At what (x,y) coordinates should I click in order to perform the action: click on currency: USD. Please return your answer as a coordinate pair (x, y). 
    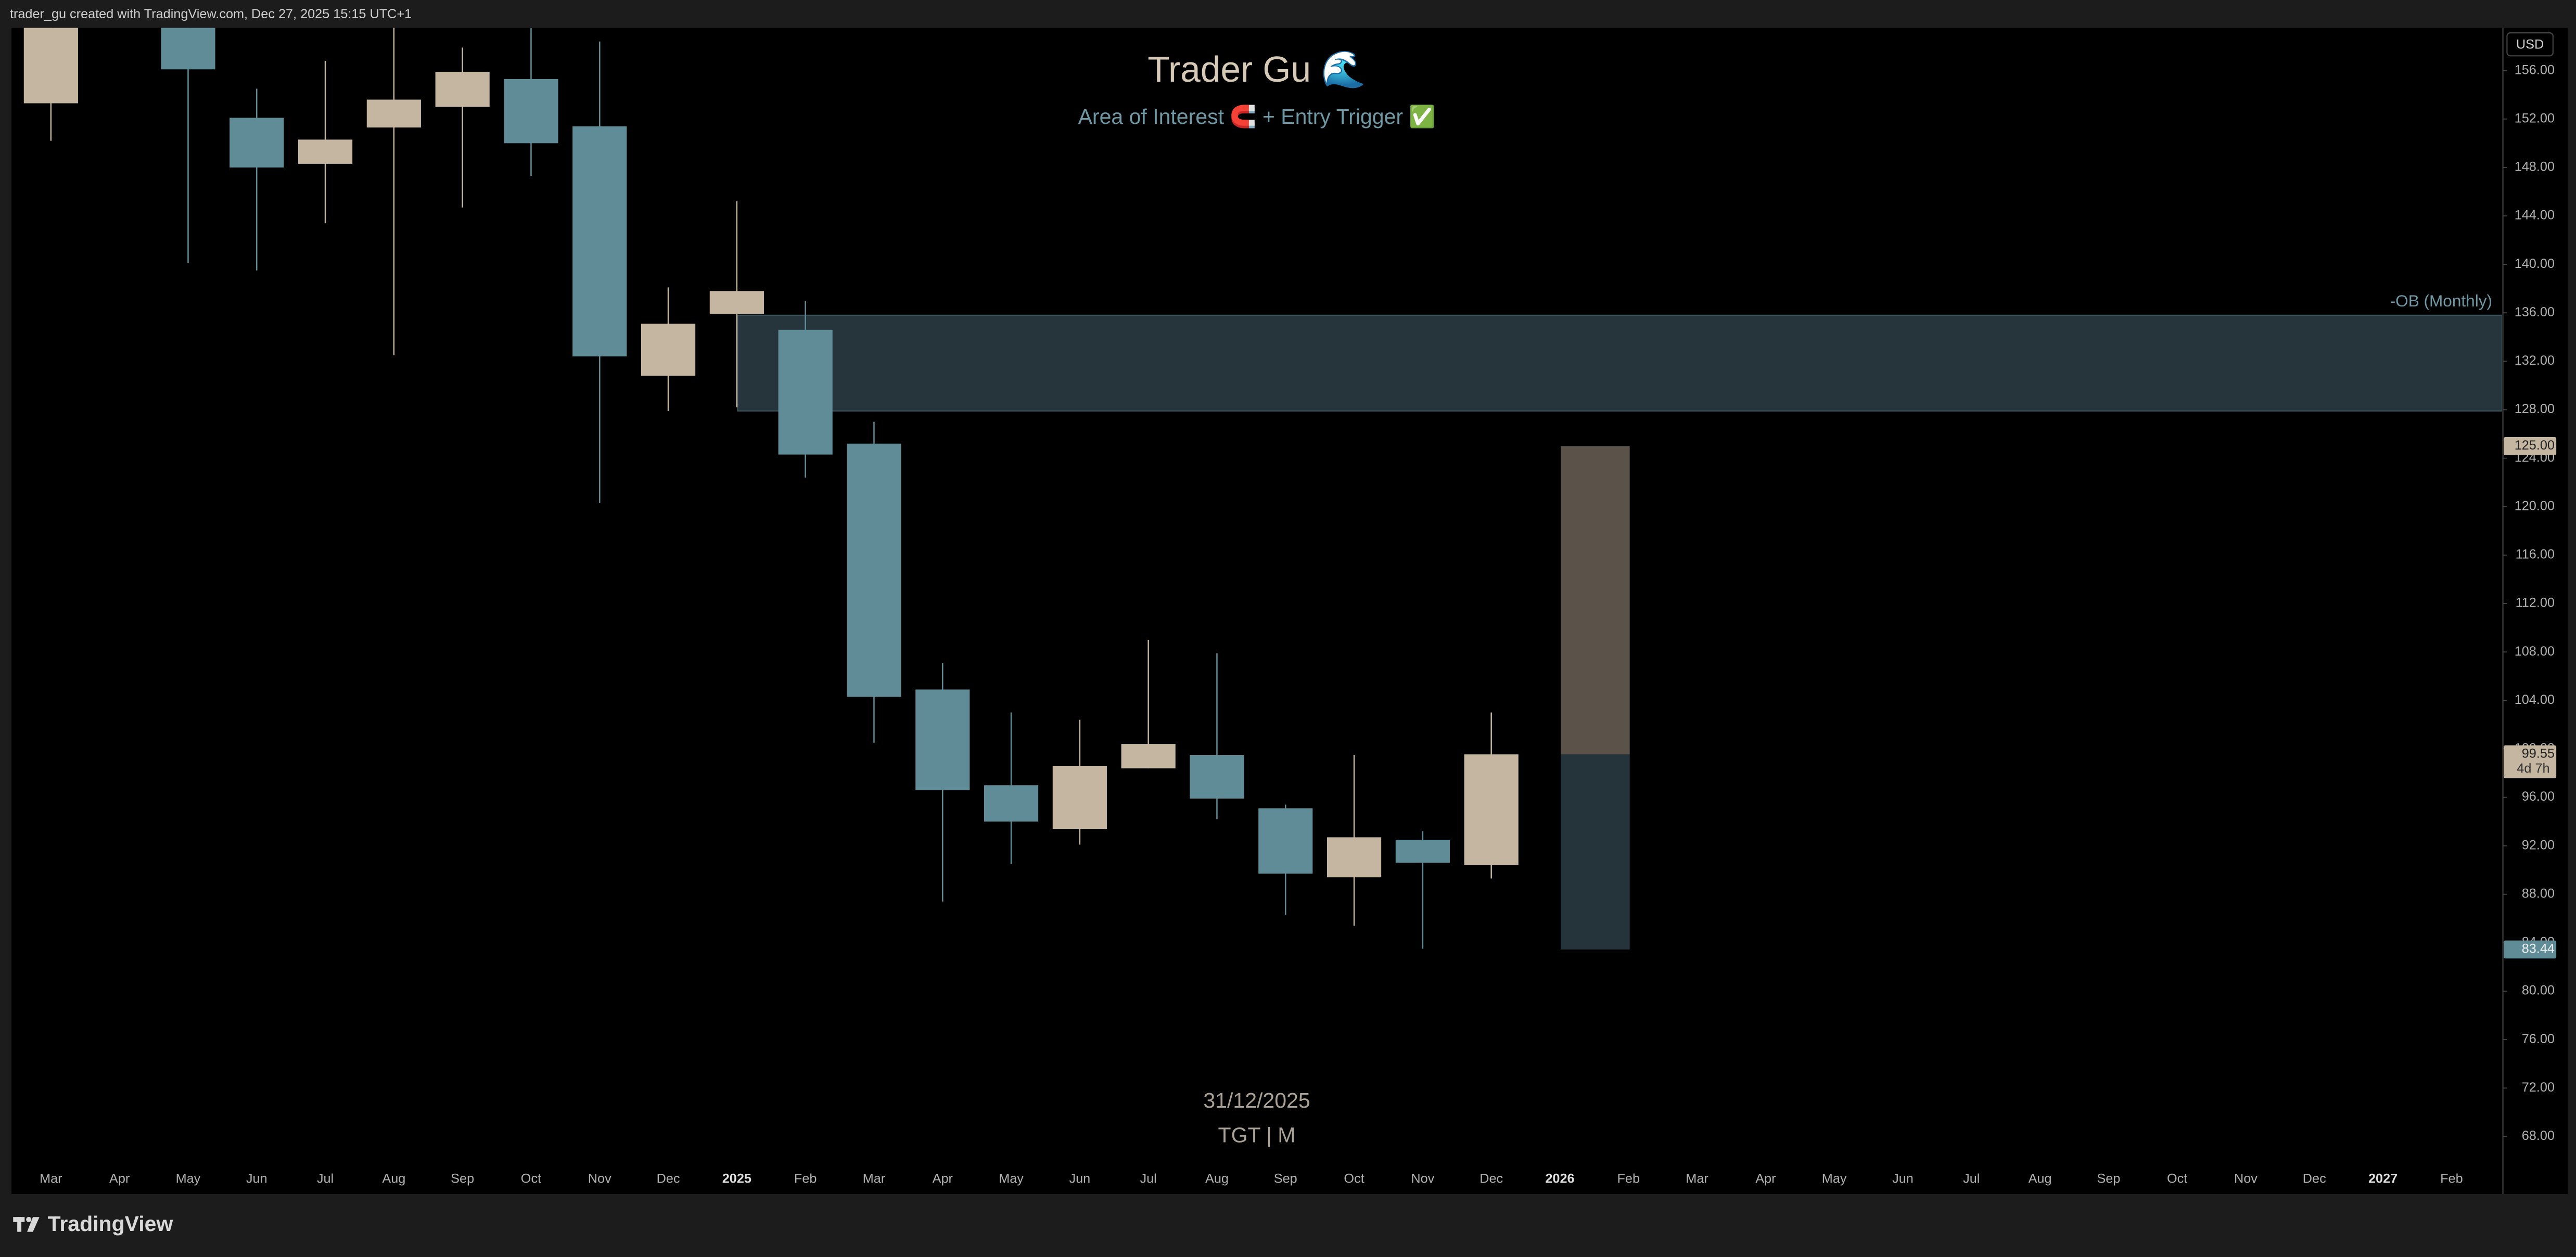
    Looking at the image, I should click on (2530, 44).